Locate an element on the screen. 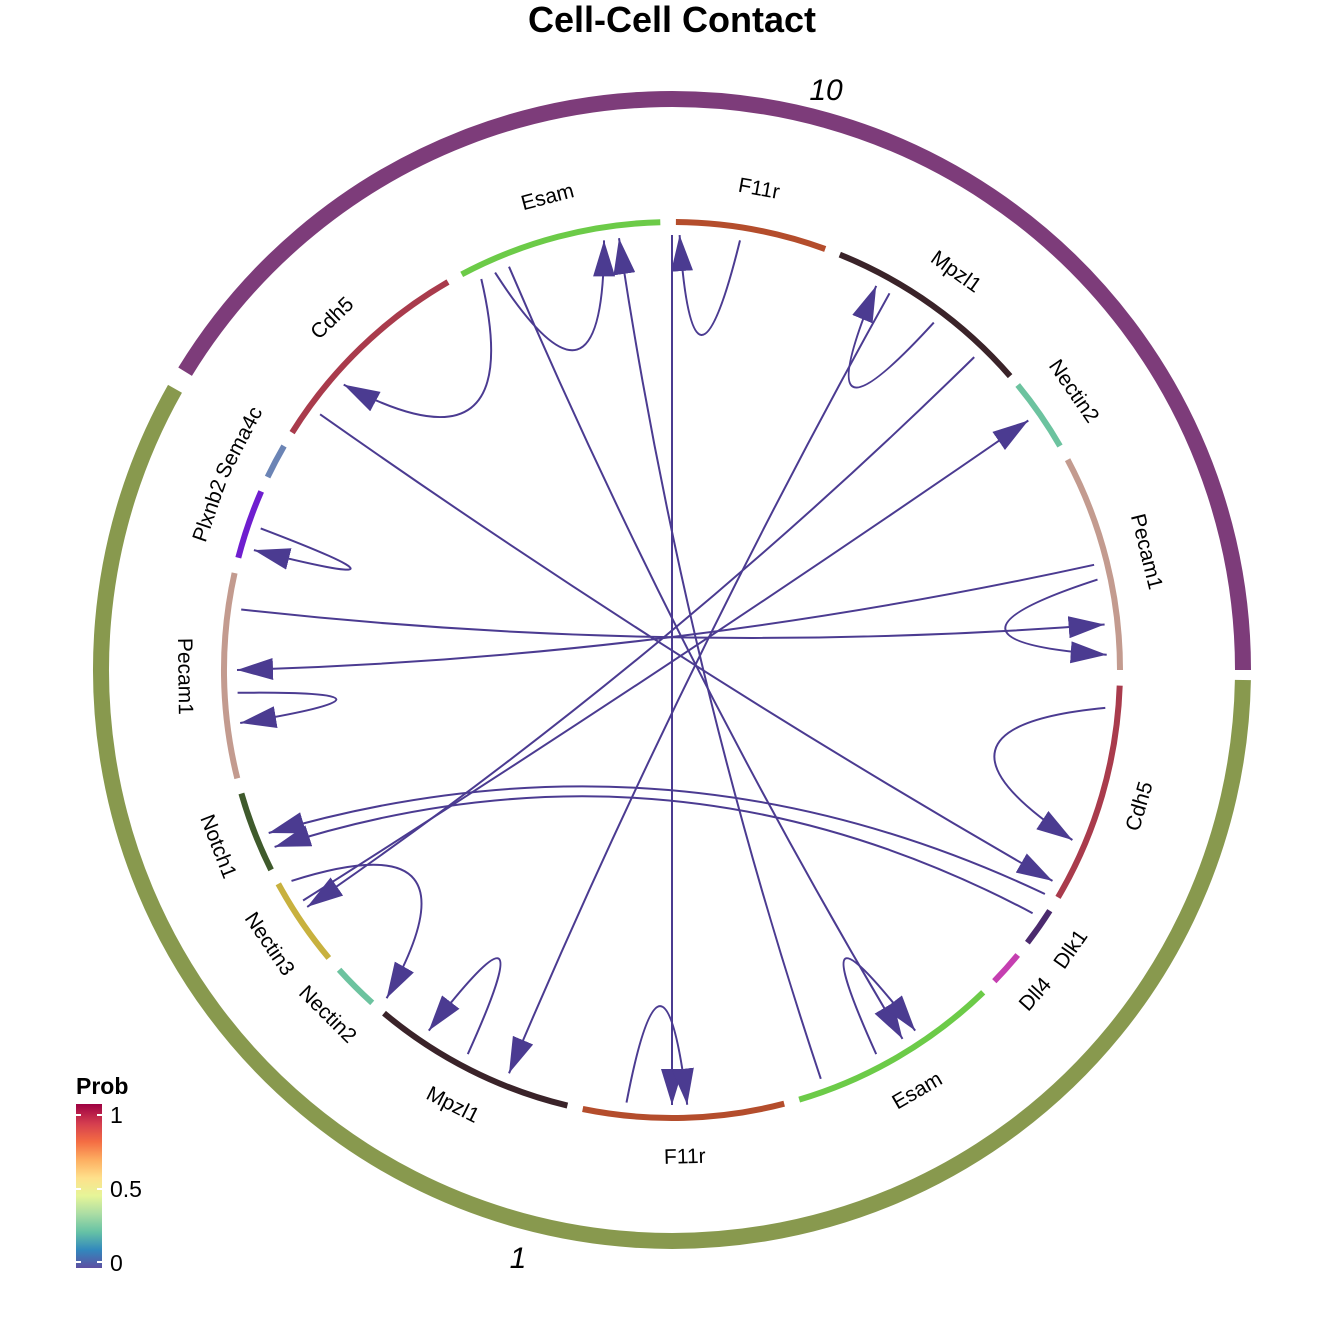 This screenshot has height=1344, width=1344. sector-label-s_cdh5_10: Cdh5 is located at coordinates (332, 318).